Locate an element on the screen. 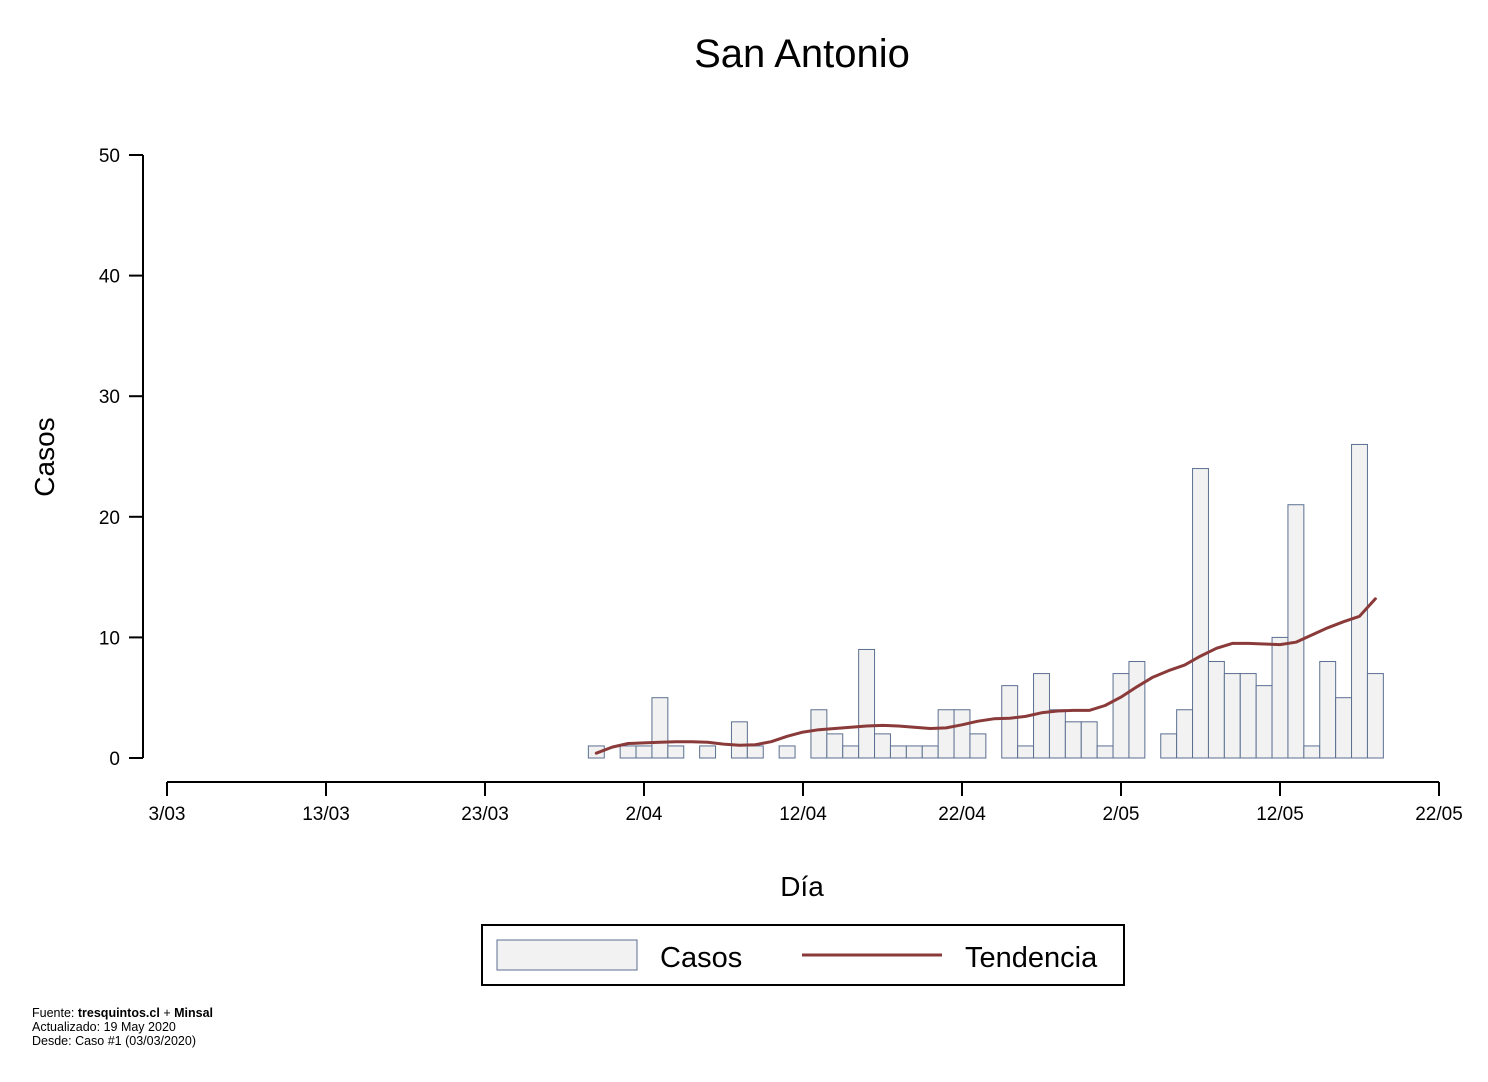  x-tick-label-3: 2/04 is located at coordinates (644, 814).